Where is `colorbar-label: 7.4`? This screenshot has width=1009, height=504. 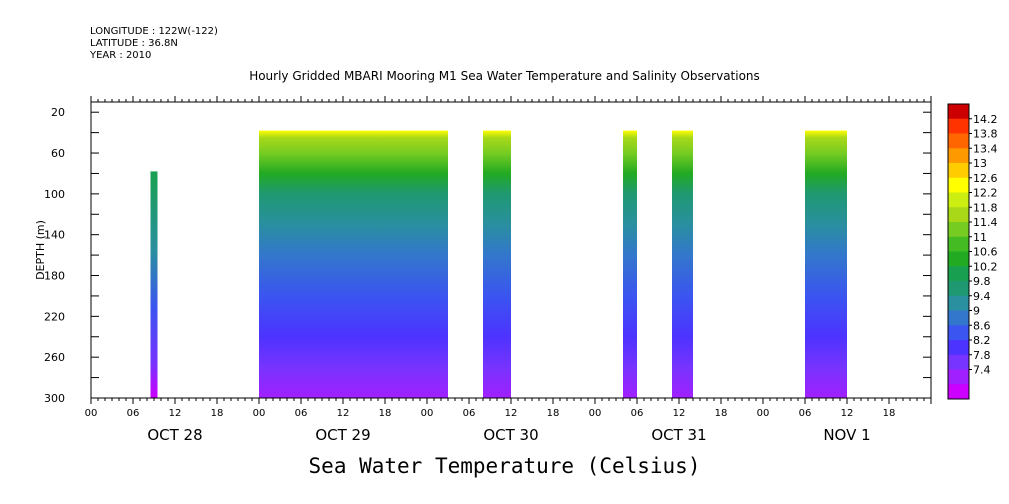
colorbar-label: 7.4 is located at coordinates (982, 370).